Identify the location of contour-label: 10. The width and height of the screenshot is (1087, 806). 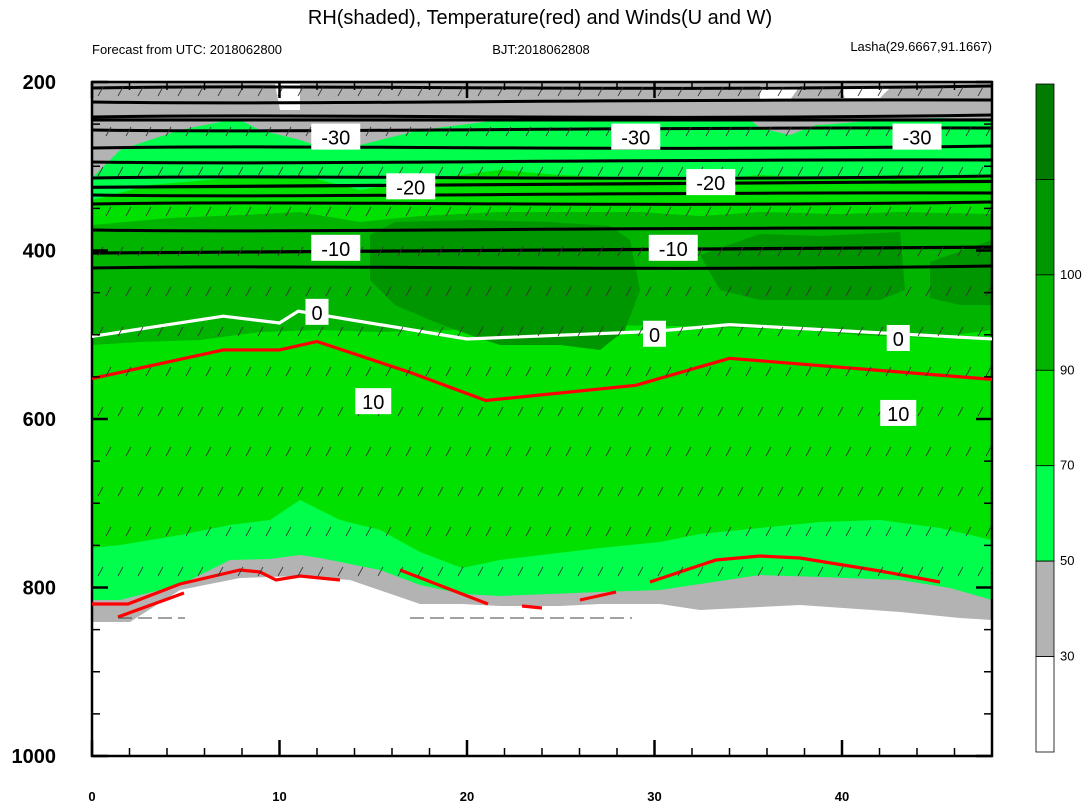
(373, 403).